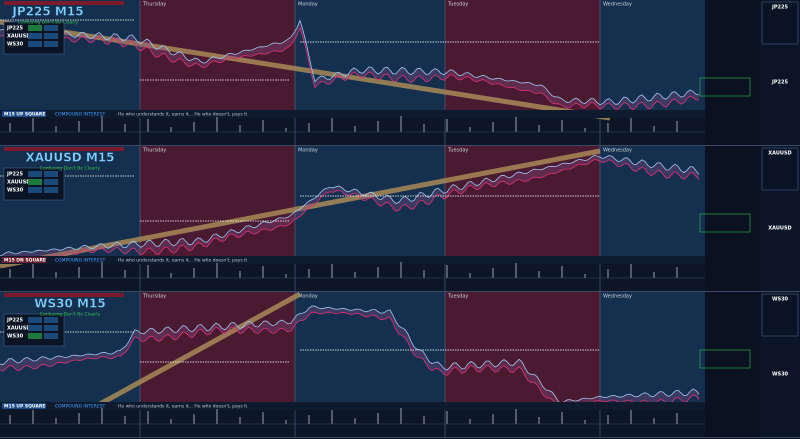 The image size is (800, 439). Describe the element at coordinates (69, 304) in the screenshot. I see `symbol-title: WS30 M15` at that location.